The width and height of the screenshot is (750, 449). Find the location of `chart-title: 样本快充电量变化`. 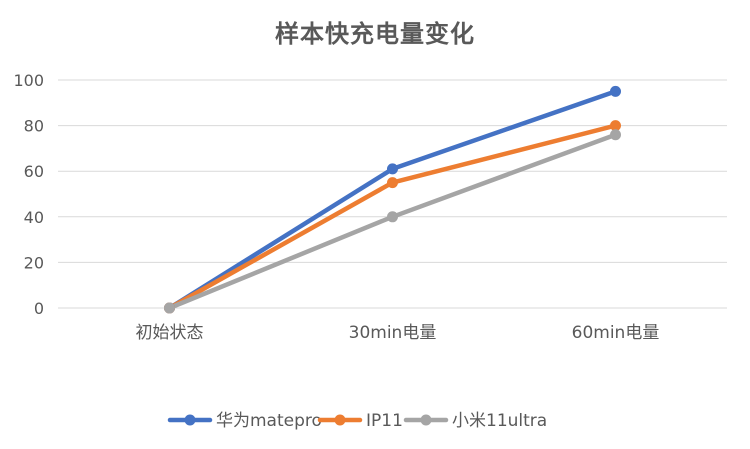

chart-title: 样本快充电量变化 is located at coordinates (375, 34).